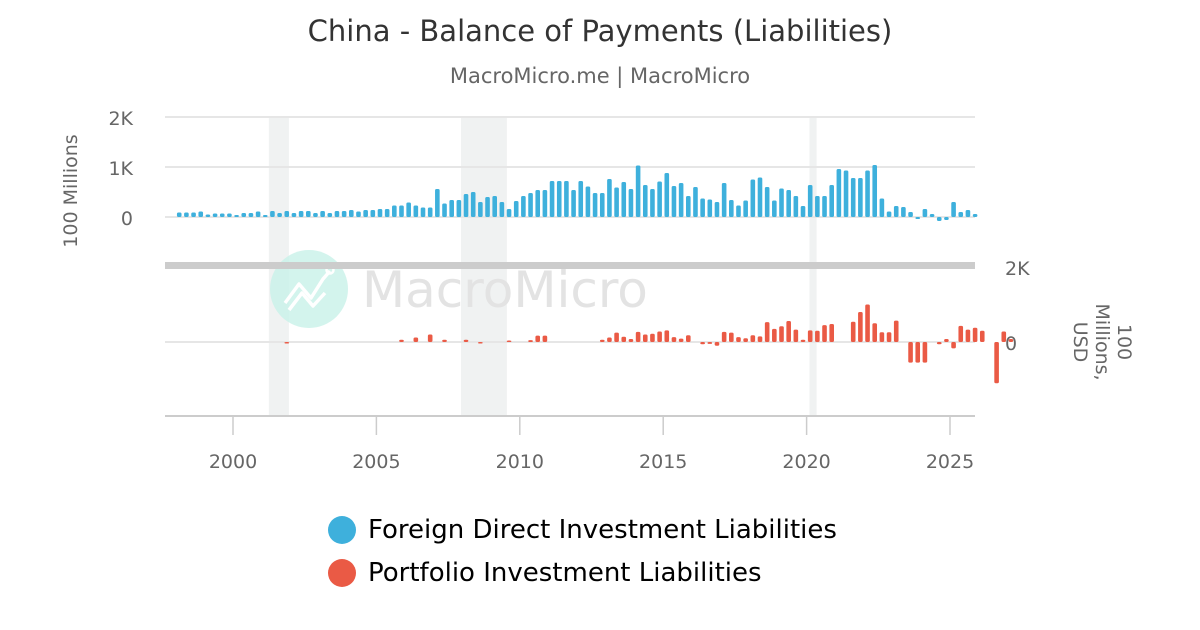  Describe the element at coordinates (582, 572) in the screenshot. I see `legend-item-portfolio: Portfolio Investment Liabilities` at that location.